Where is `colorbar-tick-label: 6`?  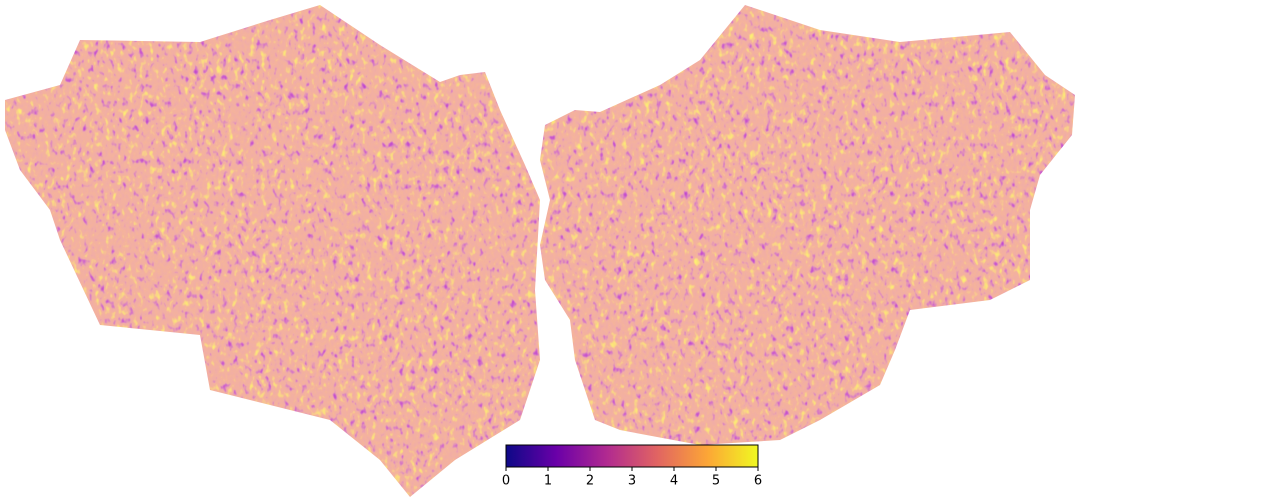
colorbar-tick-label: 6 is located at coordinates (758, 481).